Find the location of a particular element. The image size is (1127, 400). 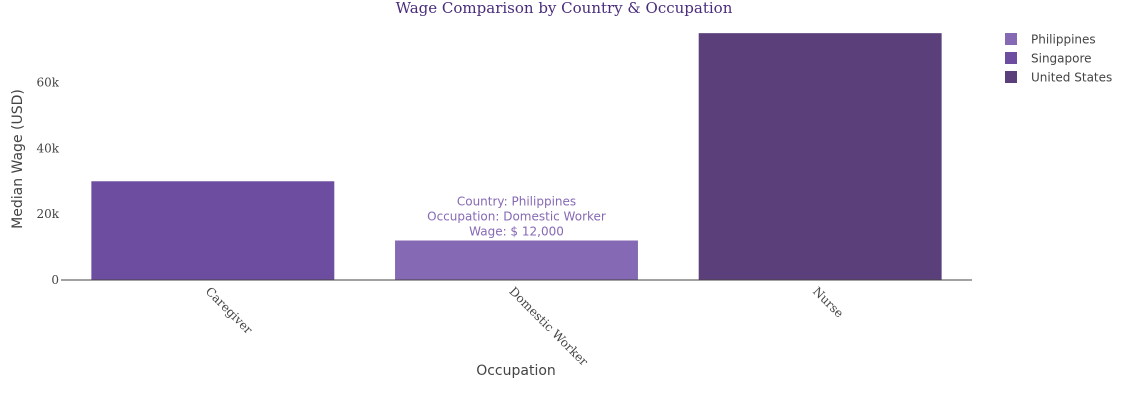

y-tick-label: 0 is located at coordinates (55, 280).